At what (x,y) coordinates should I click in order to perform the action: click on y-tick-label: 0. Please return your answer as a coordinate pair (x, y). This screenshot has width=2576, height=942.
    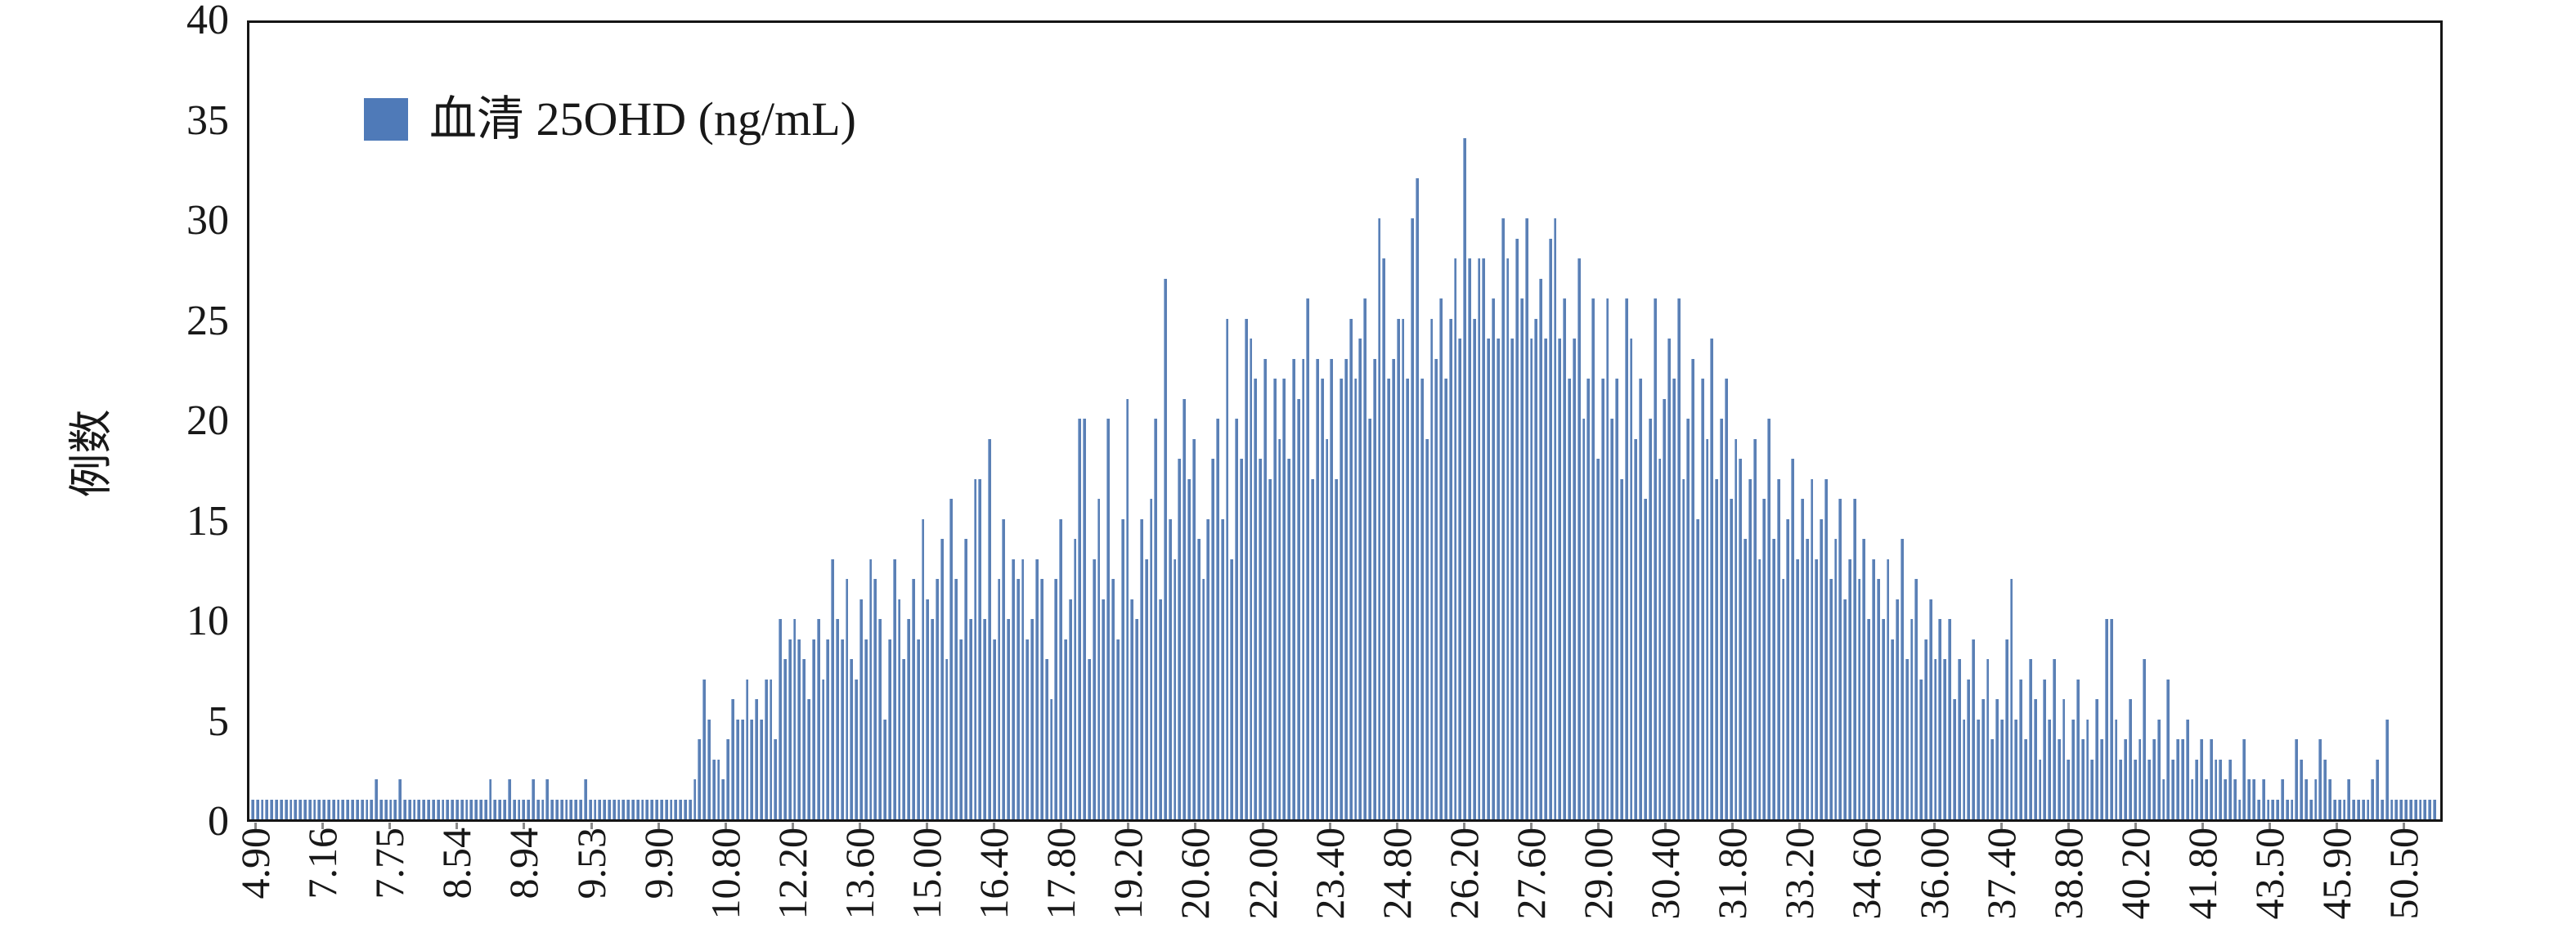
    Looking at the image, I should click on (218, 821).